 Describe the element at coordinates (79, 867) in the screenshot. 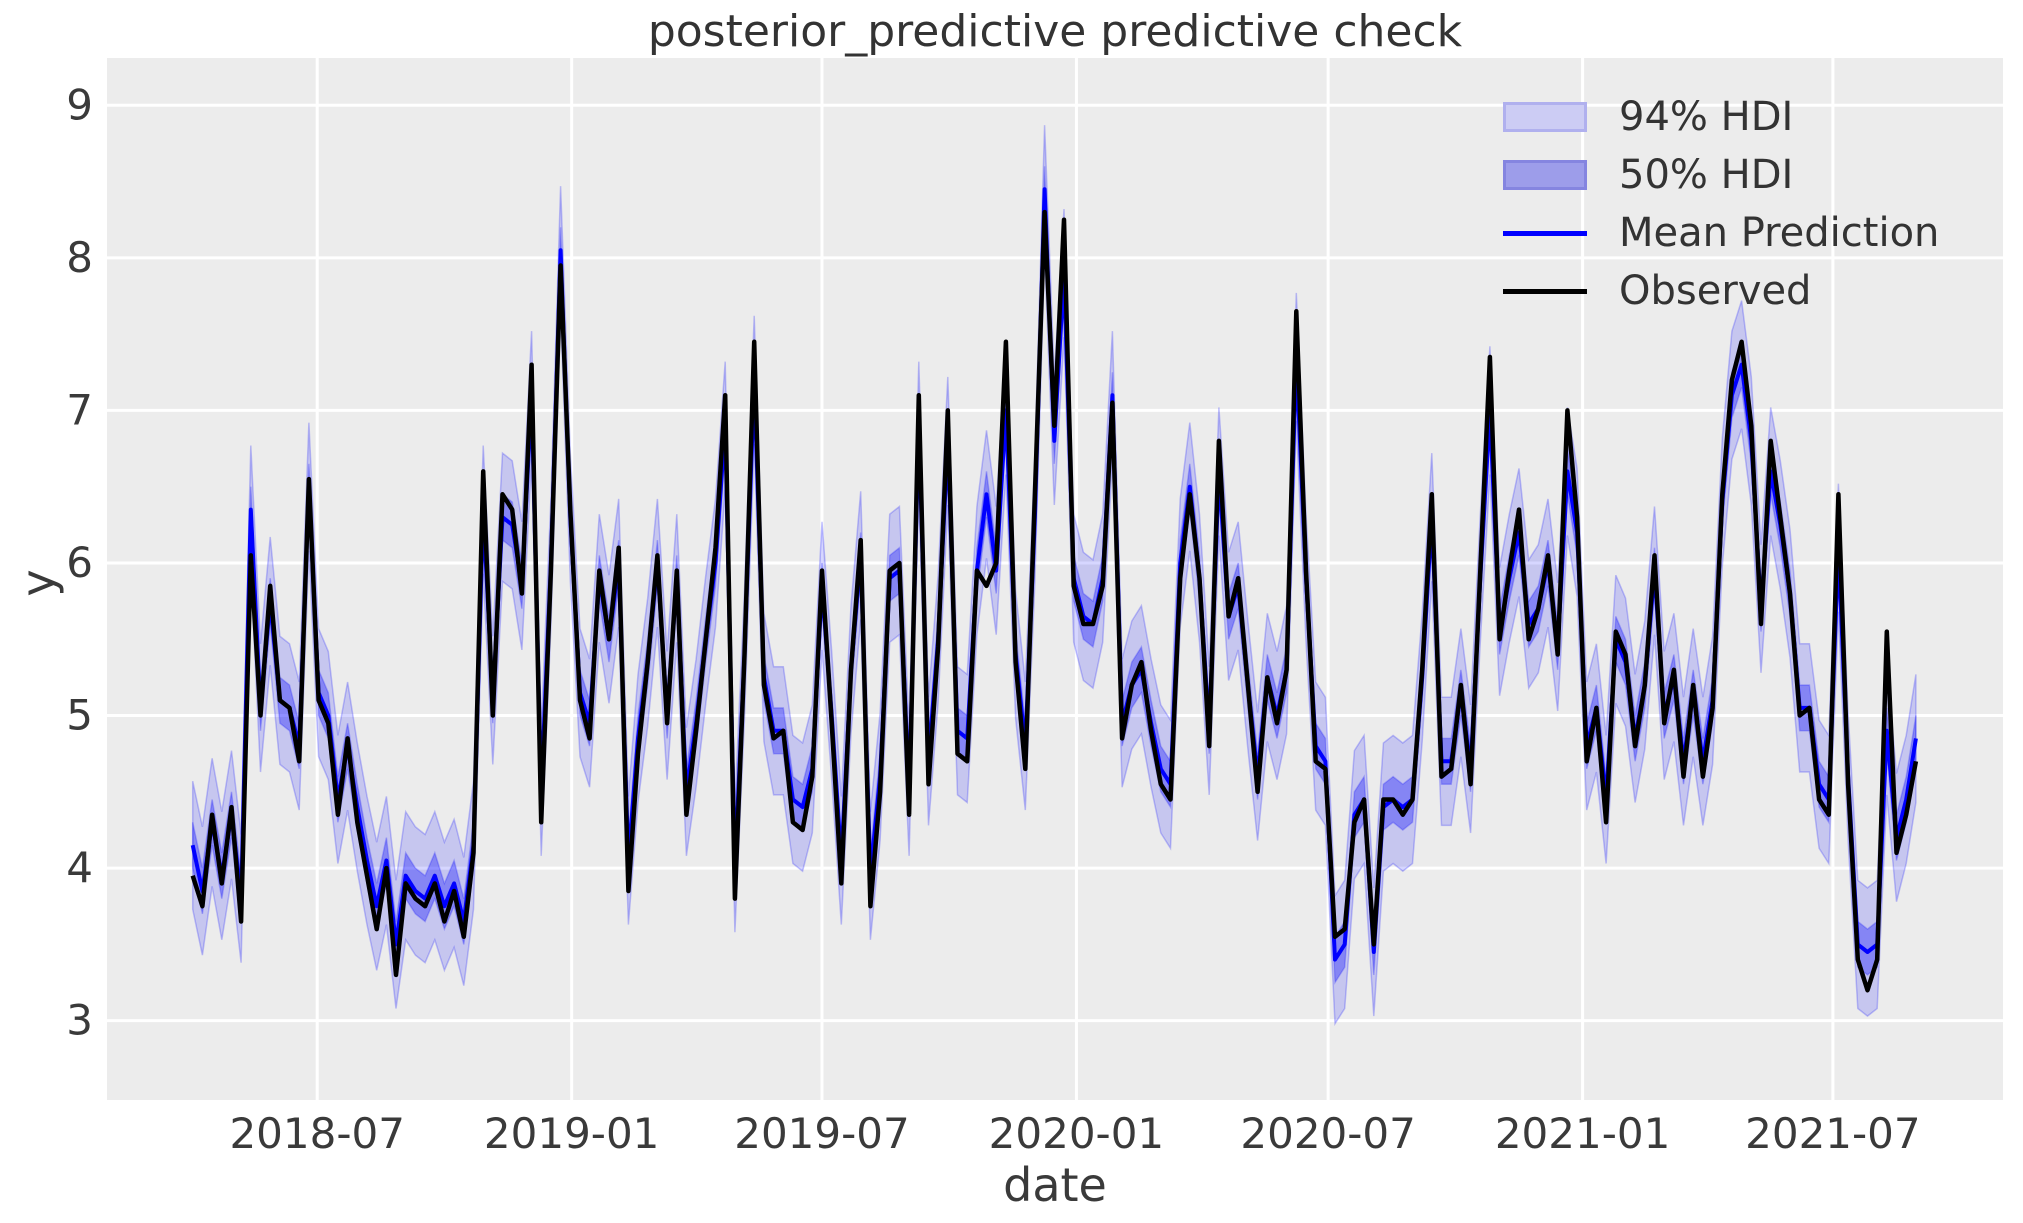

I see `y-tick-label: 4` at that location.